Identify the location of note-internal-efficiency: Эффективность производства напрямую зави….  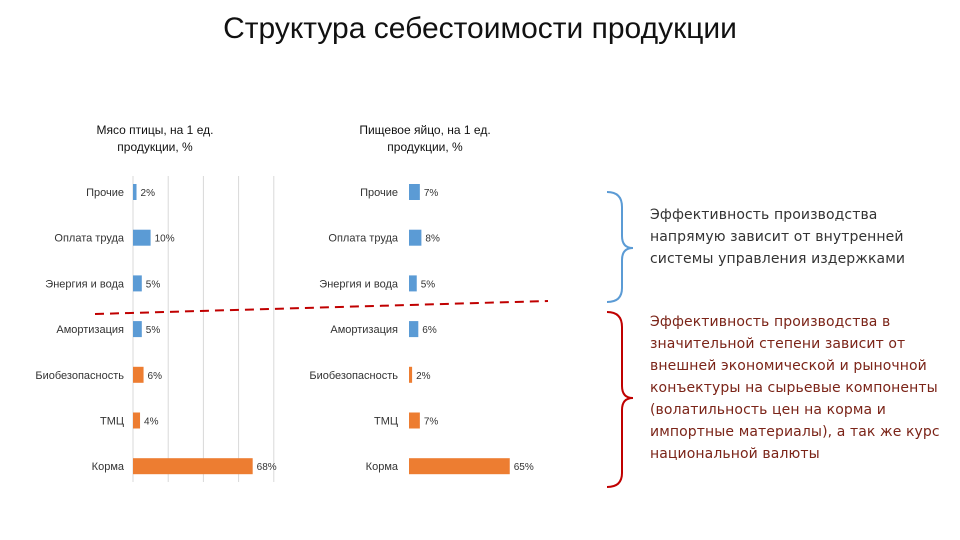
(778, 237).